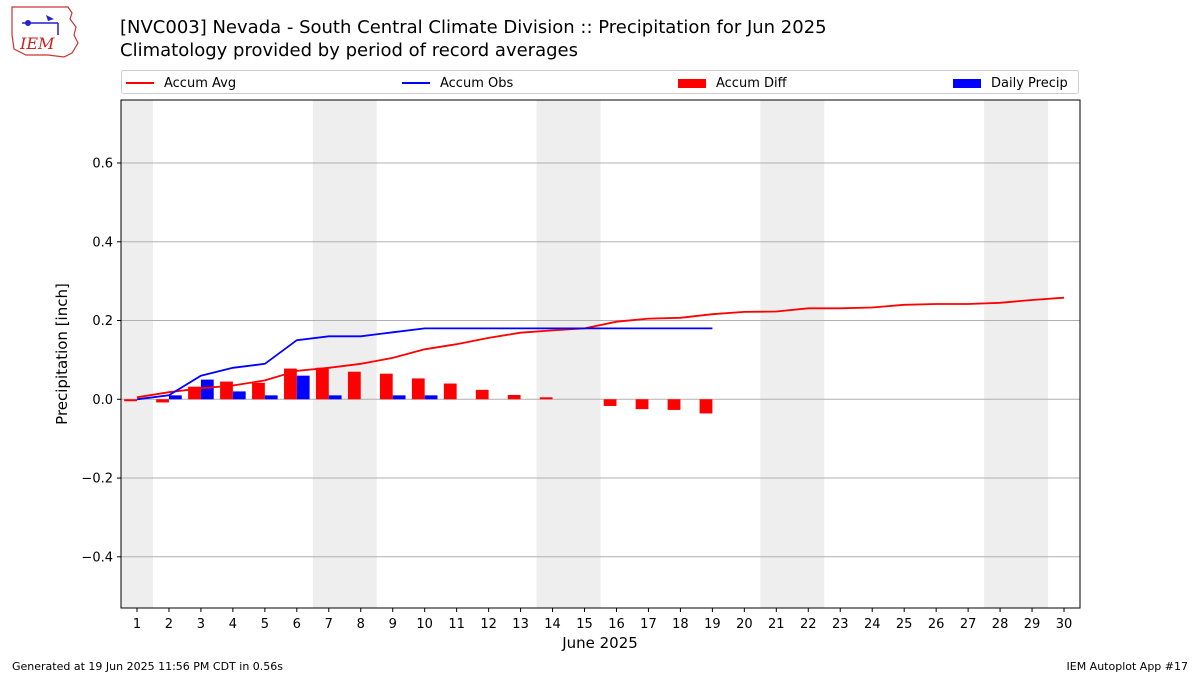 This screenshot has height=675, width=1200. What do you see at coordinates (137, 624) in the screenshot?
I see `x-tick-label: 1` at bounding box center [137, 624].